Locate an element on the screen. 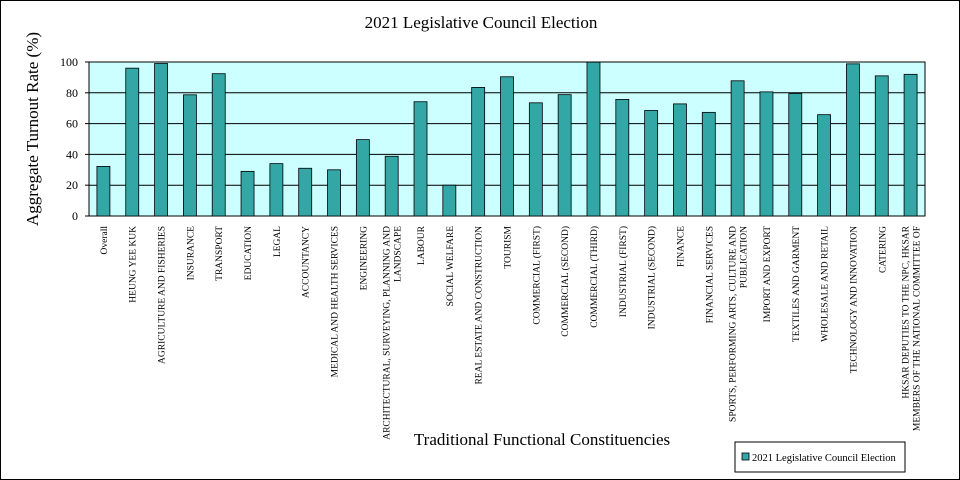 The image size is (960, 480). x-tick-label-line: COMMERCIAL (SECOND) is located at coordinates (565, 281).